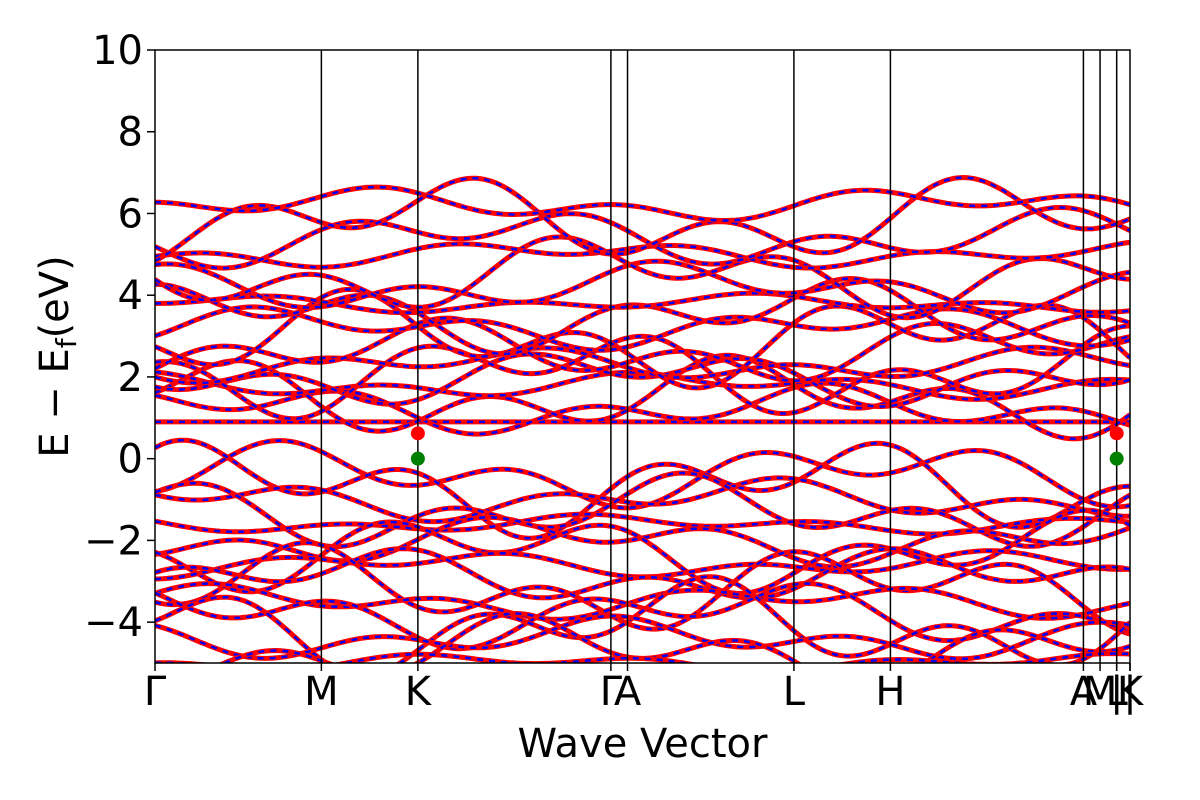 This screenshot has width=1200, height=800. Describe the element at coordinates (130, 378) in the screenshot. I see `y-tick-label: 2` at that location.